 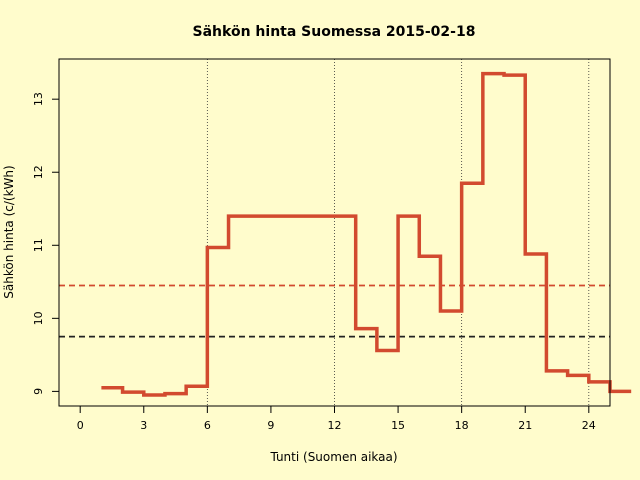 I want to click on y-axis: 9 10 11 12 13, so click(x=45, y=243).